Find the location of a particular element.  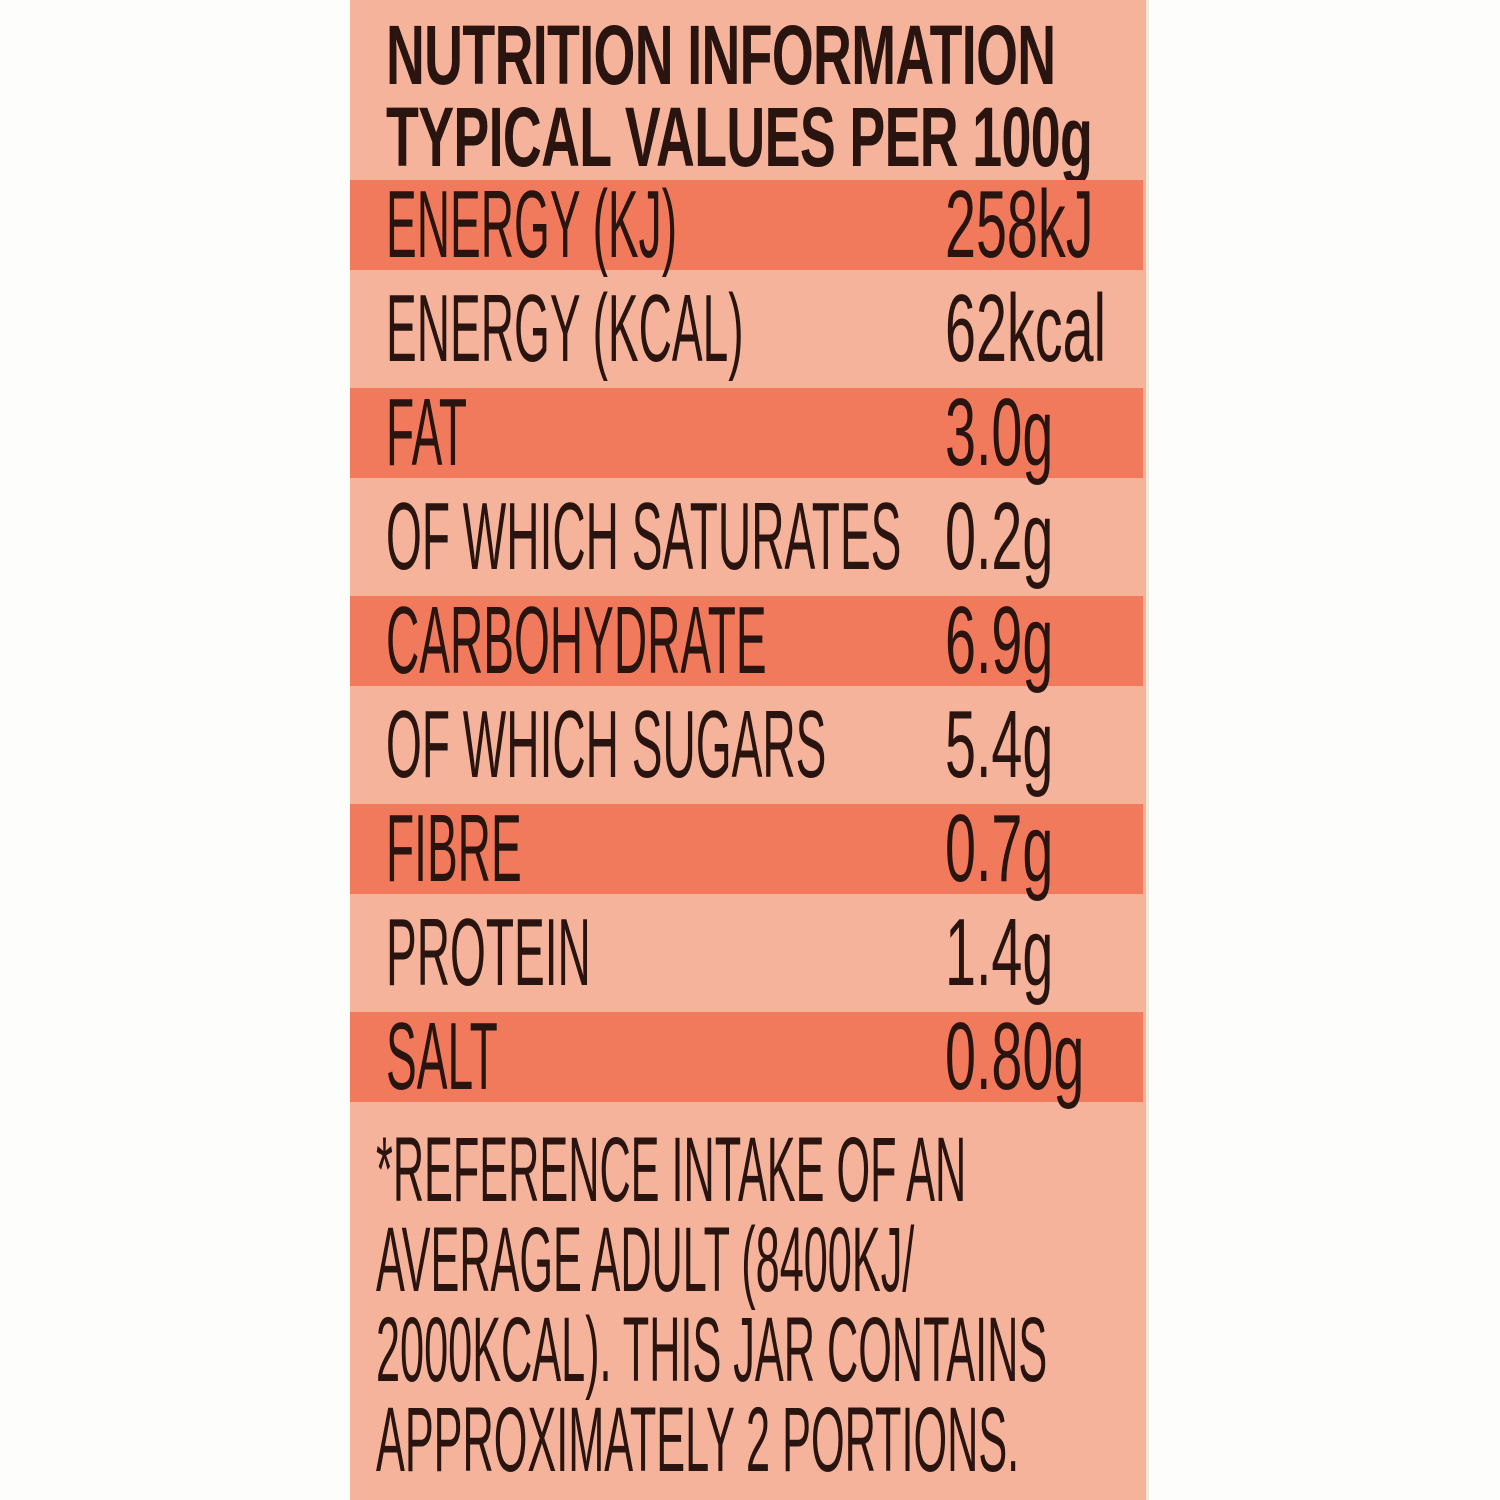

footnote-line: AVERAGE ADULT (8400KJ/ is located at coordinates (645, 1260).